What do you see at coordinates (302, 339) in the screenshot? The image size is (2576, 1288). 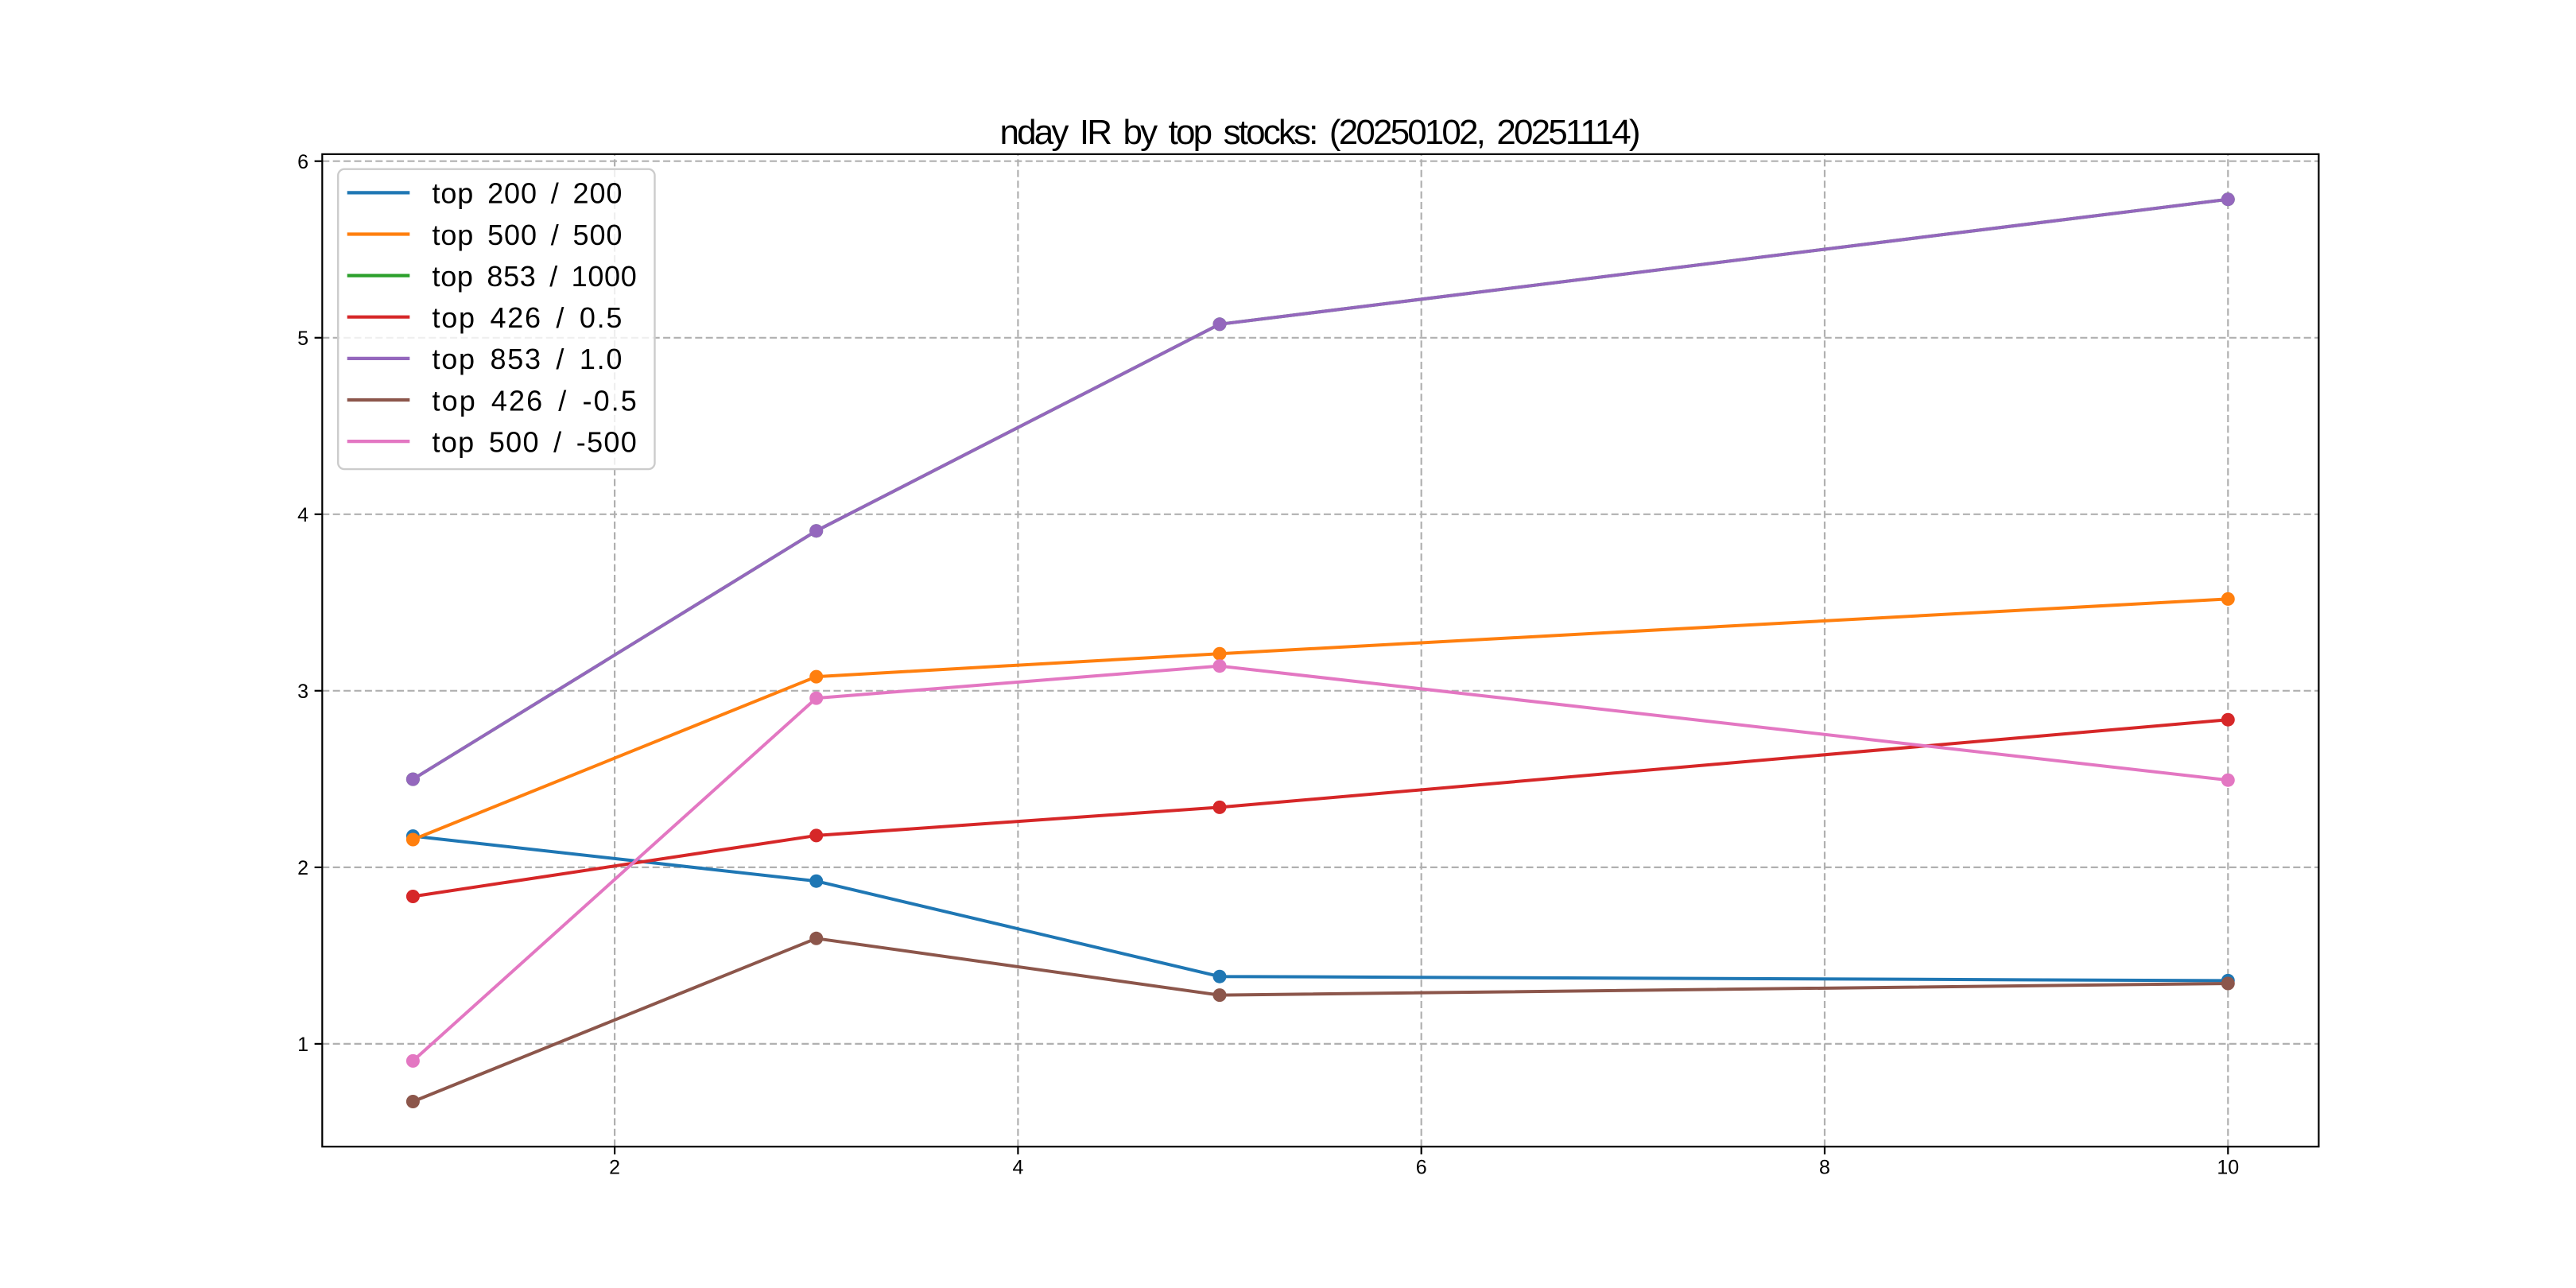 I see `svg-text: 5` at bounding box center [302, 339].